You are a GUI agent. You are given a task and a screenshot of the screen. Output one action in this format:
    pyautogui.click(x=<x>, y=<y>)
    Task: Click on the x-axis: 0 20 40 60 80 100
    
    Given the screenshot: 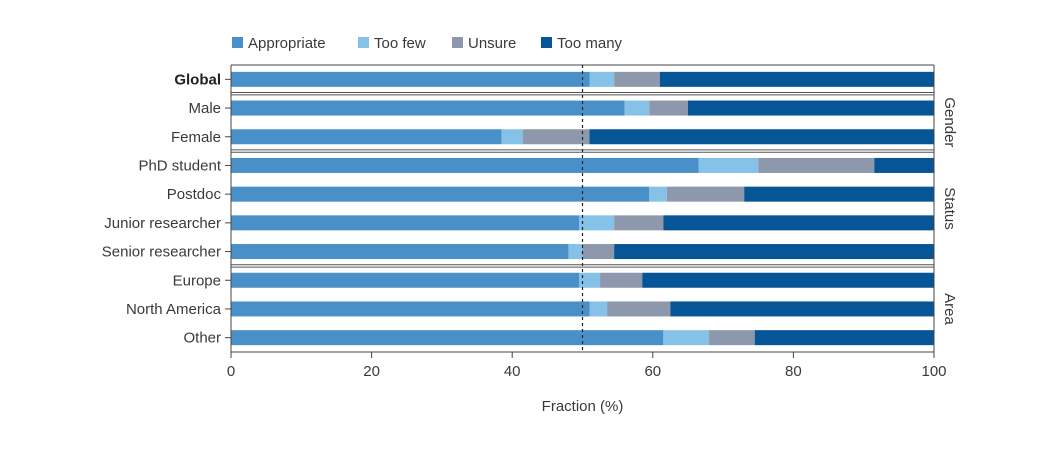 What is the action you would take?
    pyautogui.click(x=587, y=366)
    